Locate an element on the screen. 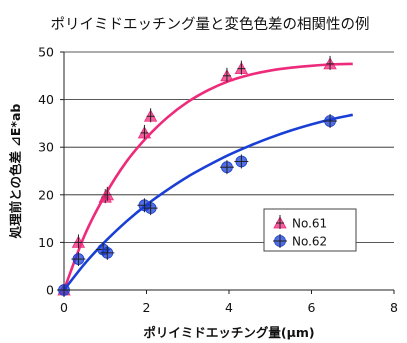 The height and width of the screenshot is (343, 407). y-tick-label: 0 is located at coordinates (50, 290).